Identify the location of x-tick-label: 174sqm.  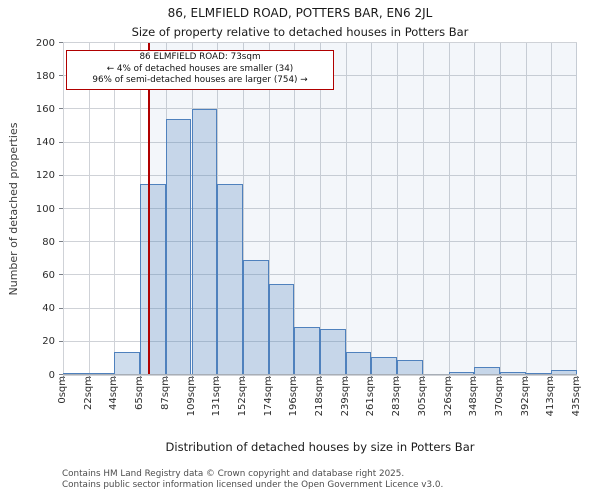
(268, 396).